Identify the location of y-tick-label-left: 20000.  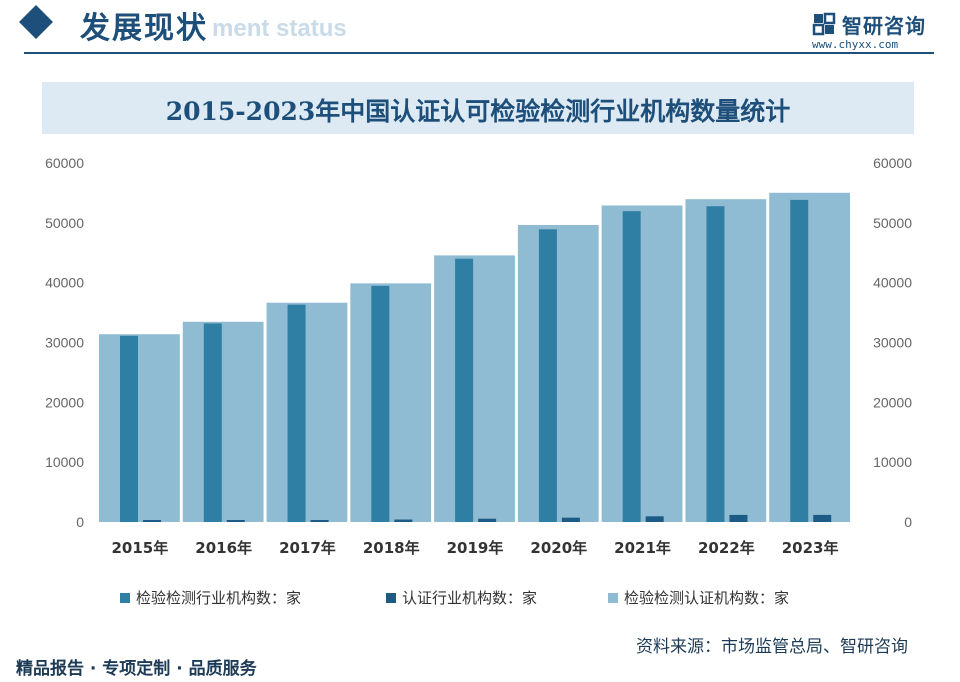
(64, 402).